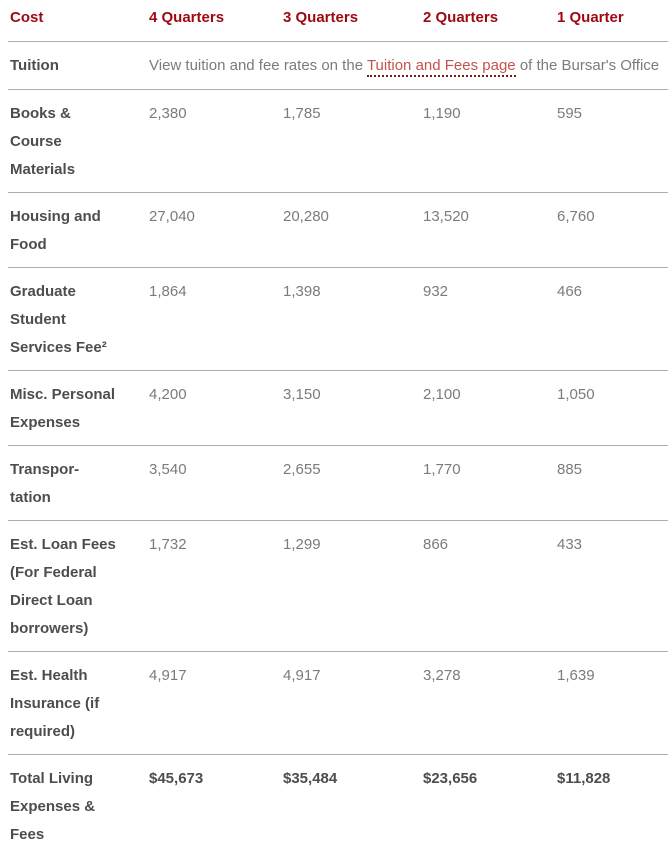 The image size is (672, 844). I want to click on cell-value-2-quarters: 13,520, so click(446, 216).